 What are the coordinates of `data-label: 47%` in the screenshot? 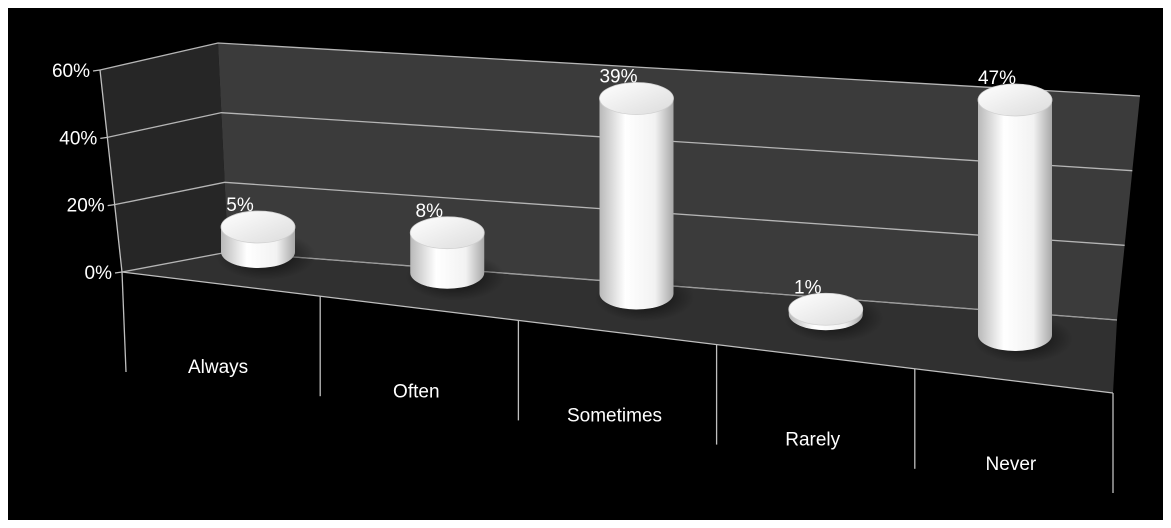 It's located at (997, 78).